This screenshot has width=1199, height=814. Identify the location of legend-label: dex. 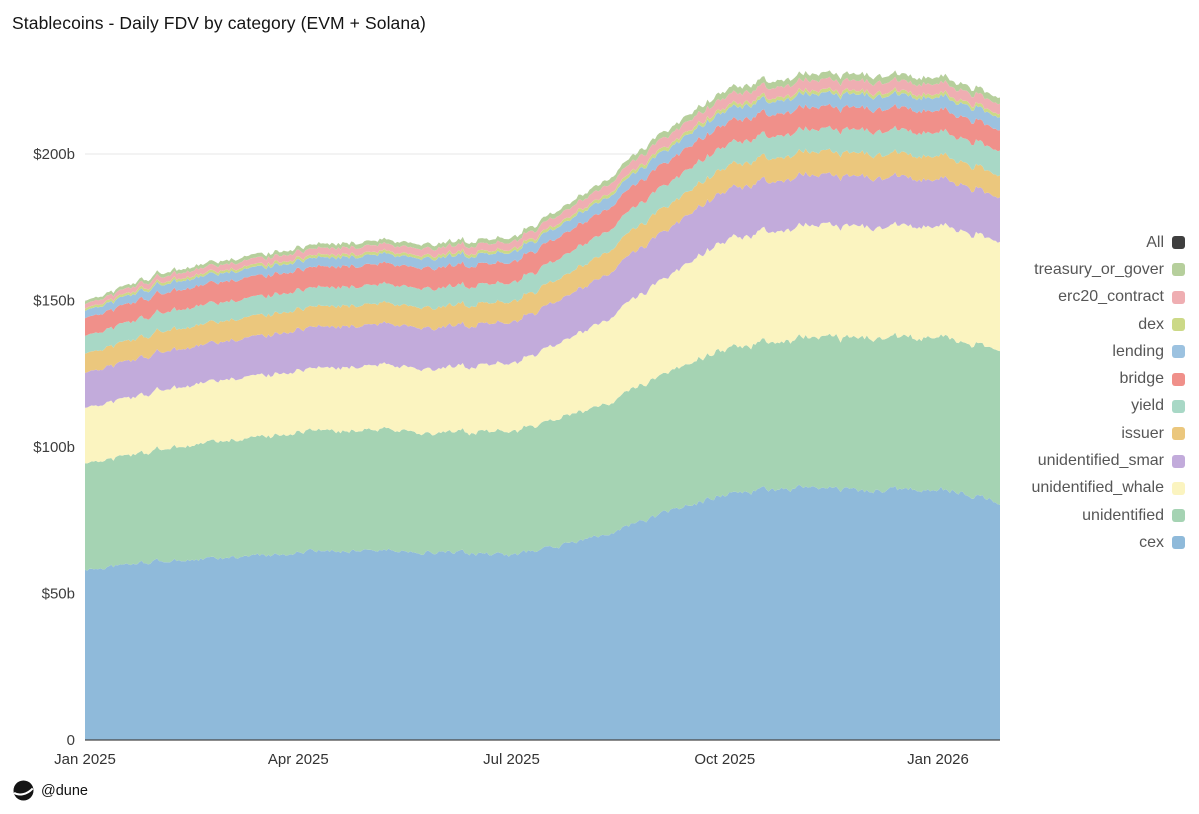
(1151, 324).